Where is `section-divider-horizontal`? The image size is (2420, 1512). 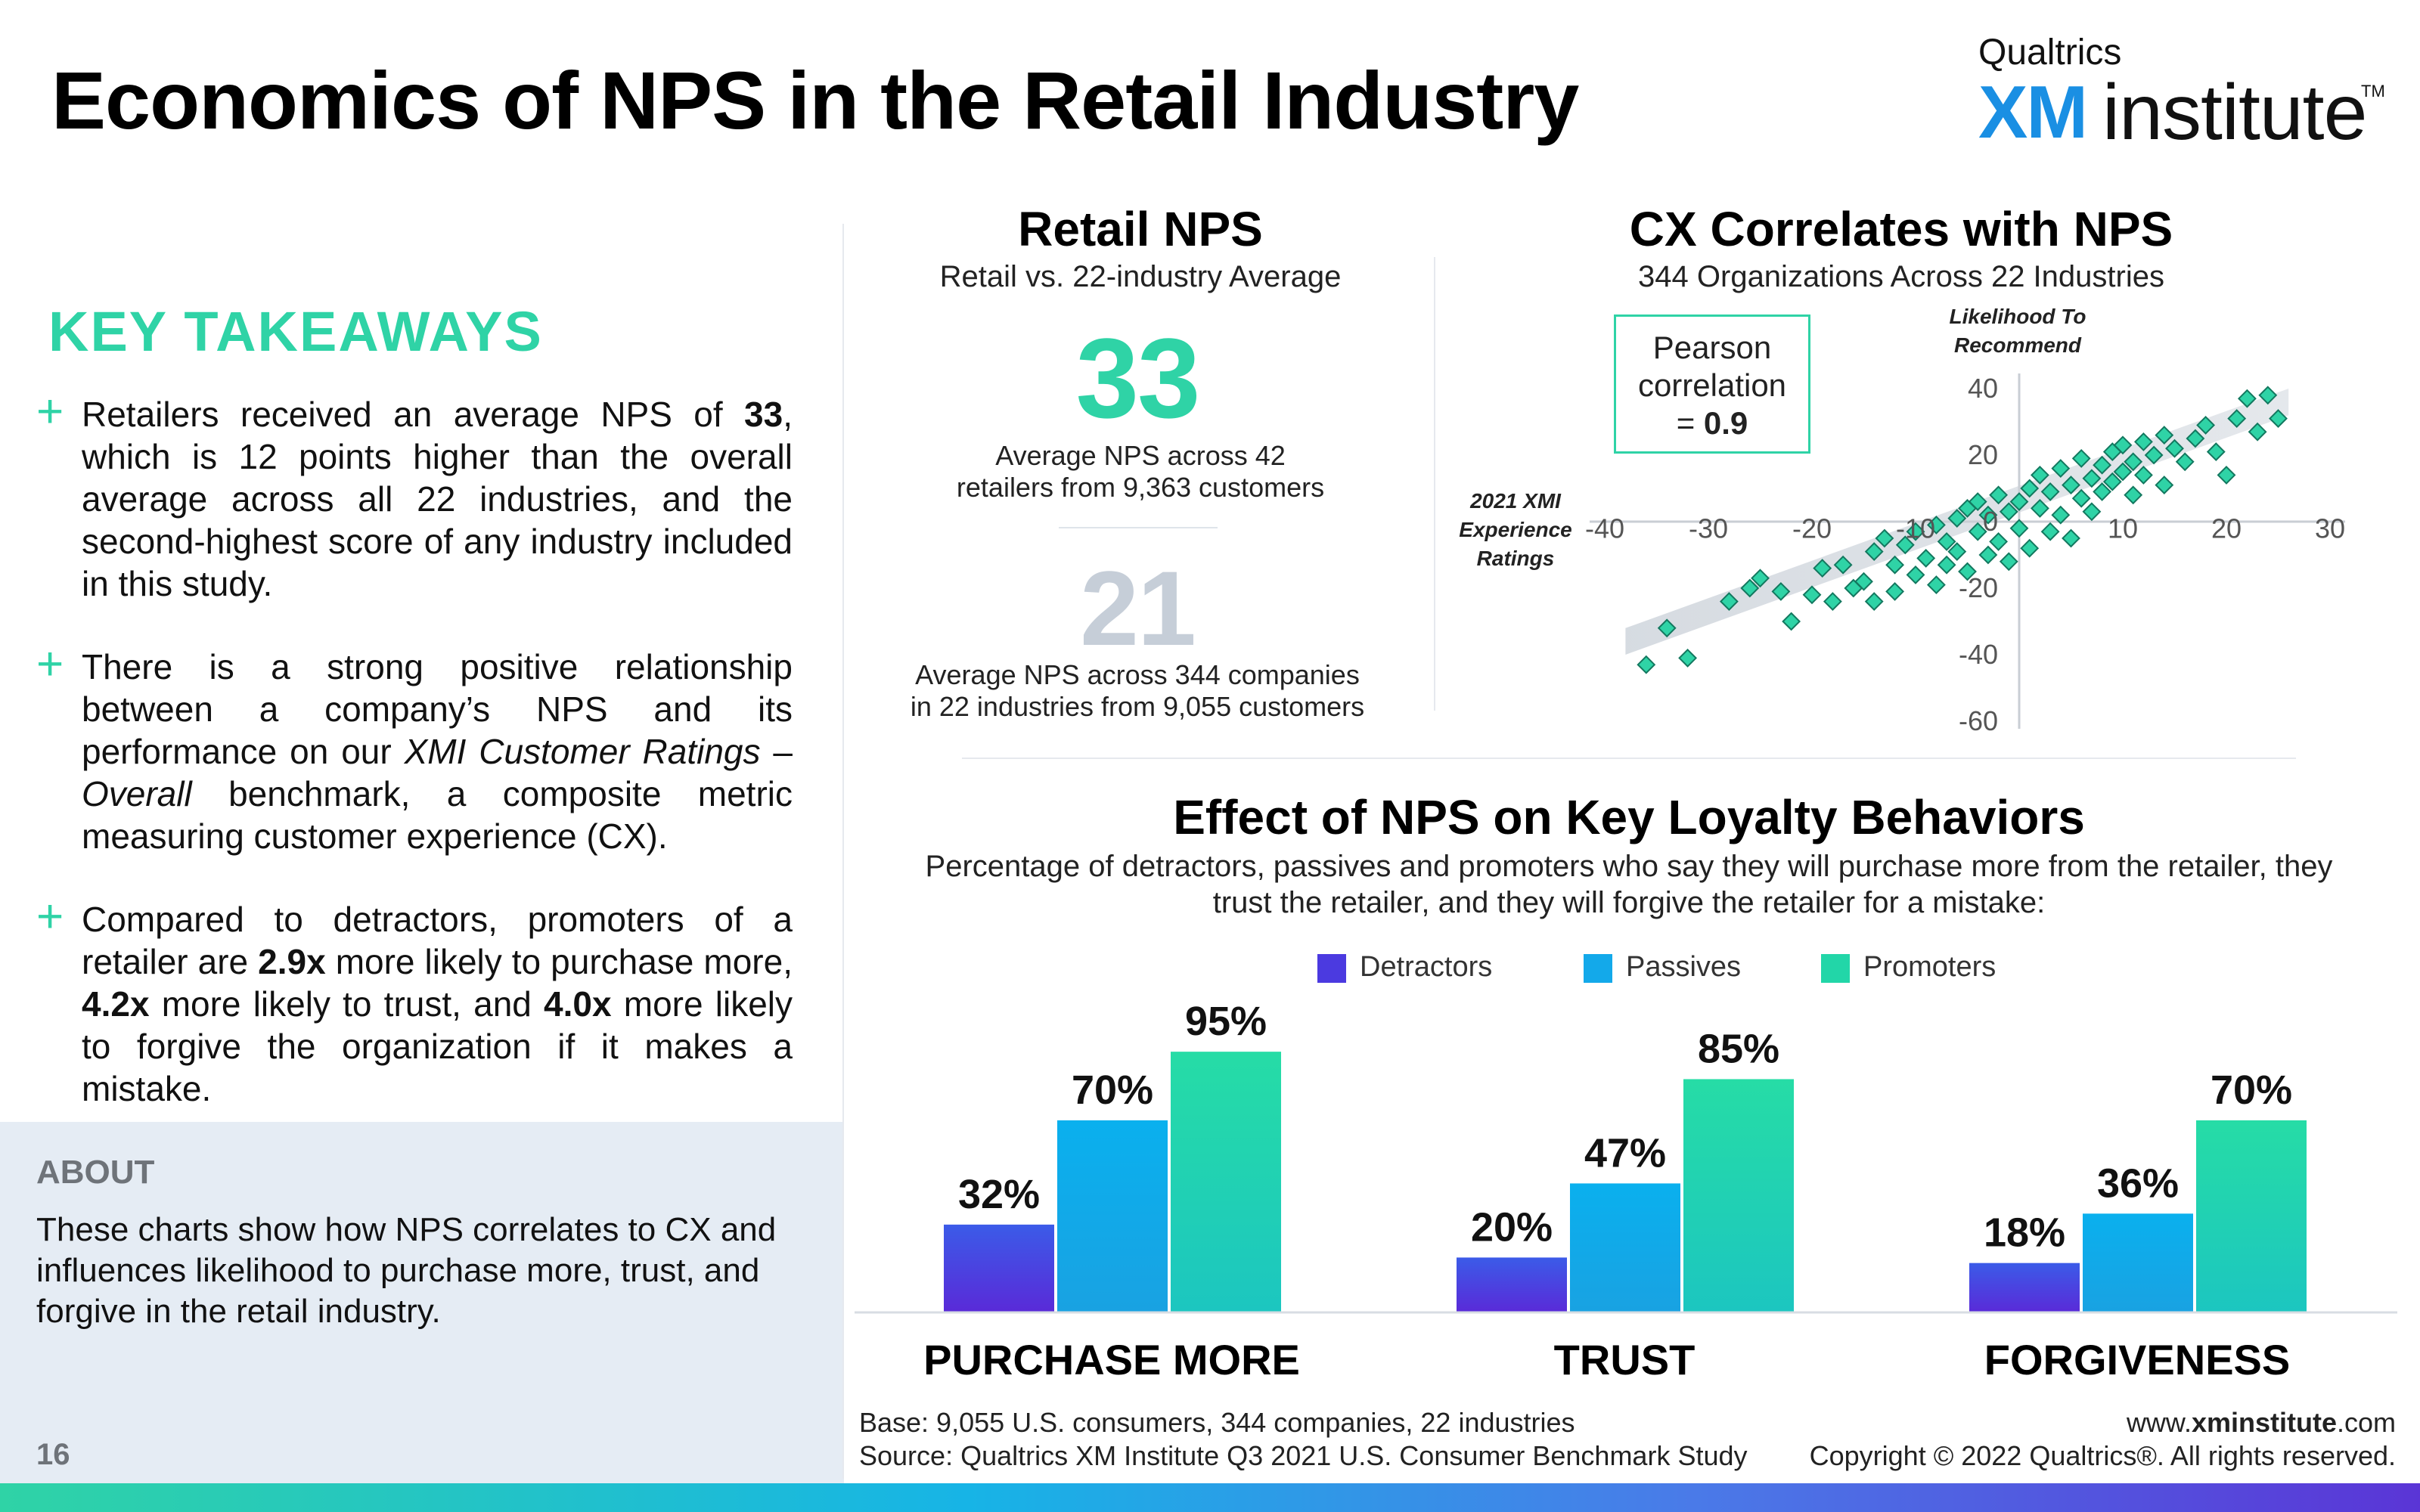 section-divider-horizontal is located at coordinates (1629, 759).